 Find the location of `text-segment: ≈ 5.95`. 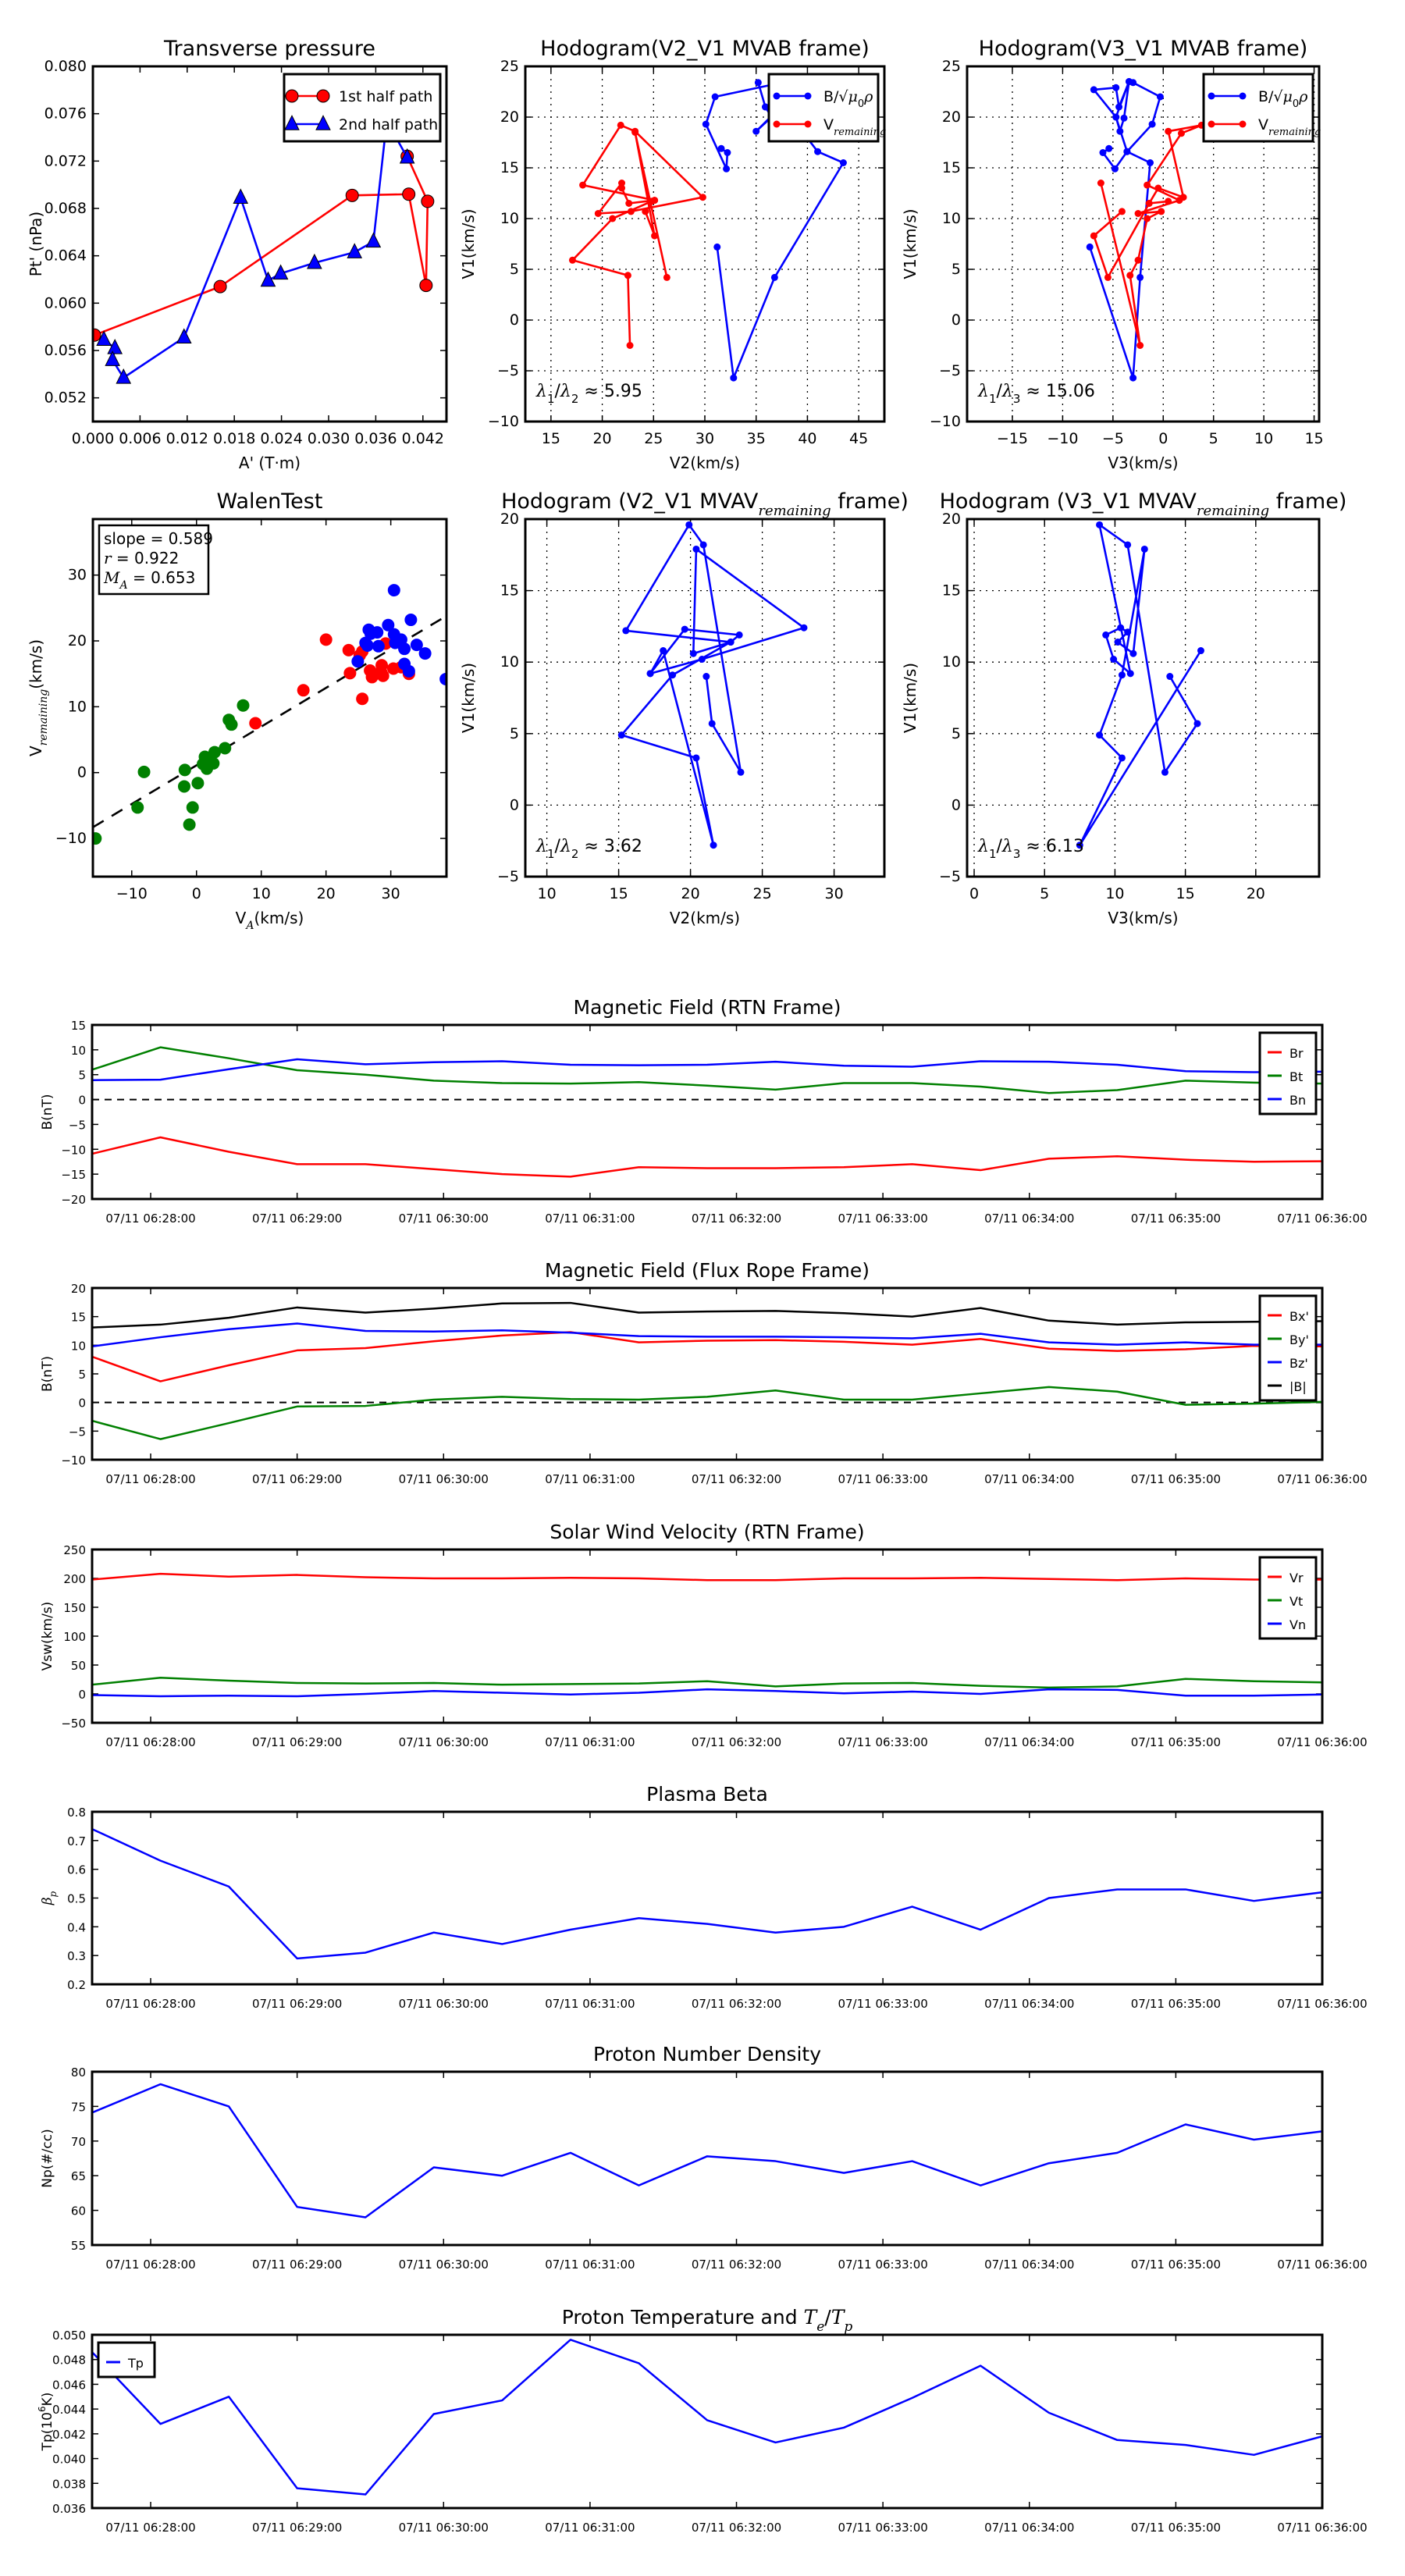

text-segment: ≈ 5.95 is located at coordinates (610, 391).